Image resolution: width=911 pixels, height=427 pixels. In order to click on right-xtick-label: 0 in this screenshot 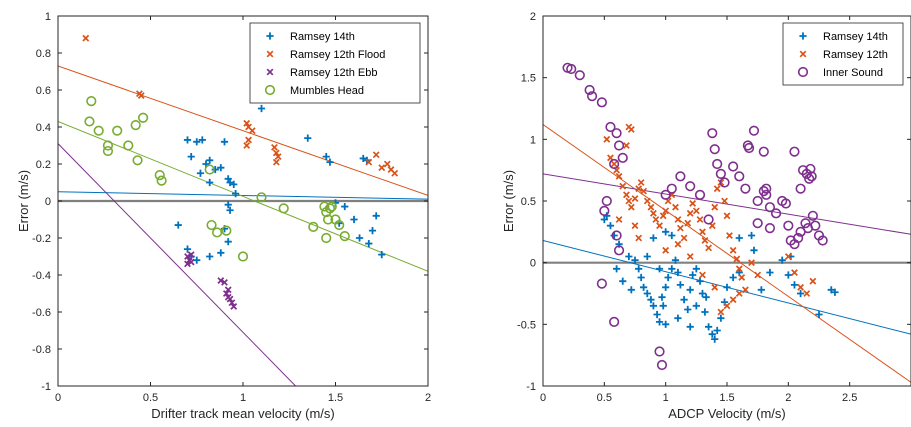, I will do `click(543, 398)`.